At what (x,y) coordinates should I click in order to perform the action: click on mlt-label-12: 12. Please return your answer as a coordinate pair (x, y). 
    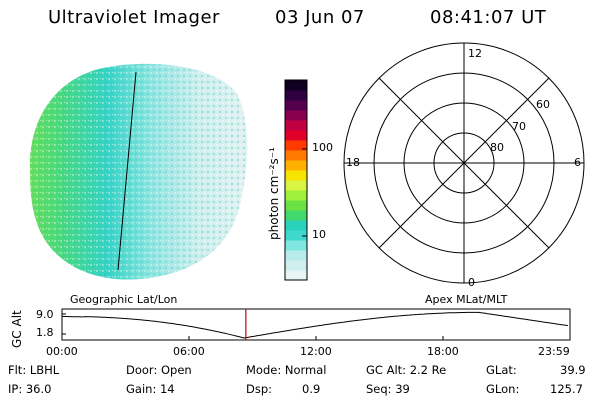
    Looking at the image, I should click on (475, 53).